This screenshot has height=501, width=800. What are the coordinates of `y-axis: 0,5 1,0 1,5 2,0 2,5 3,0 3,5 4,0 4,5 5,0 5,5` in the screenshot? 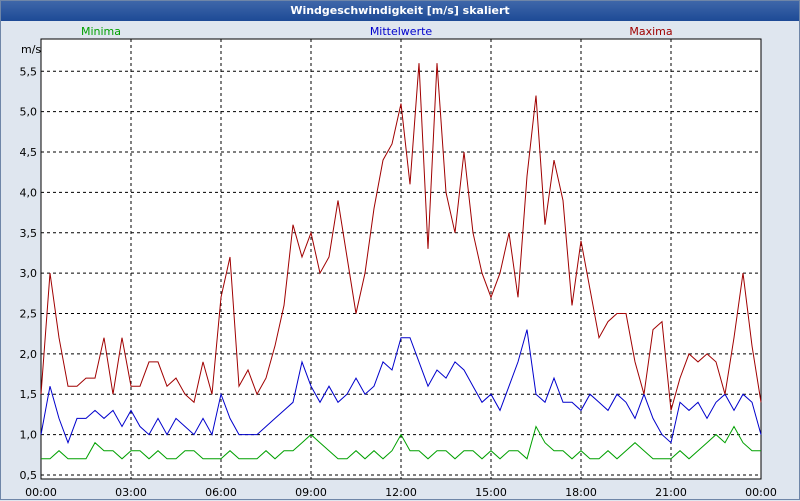 It's located at (29, 273).